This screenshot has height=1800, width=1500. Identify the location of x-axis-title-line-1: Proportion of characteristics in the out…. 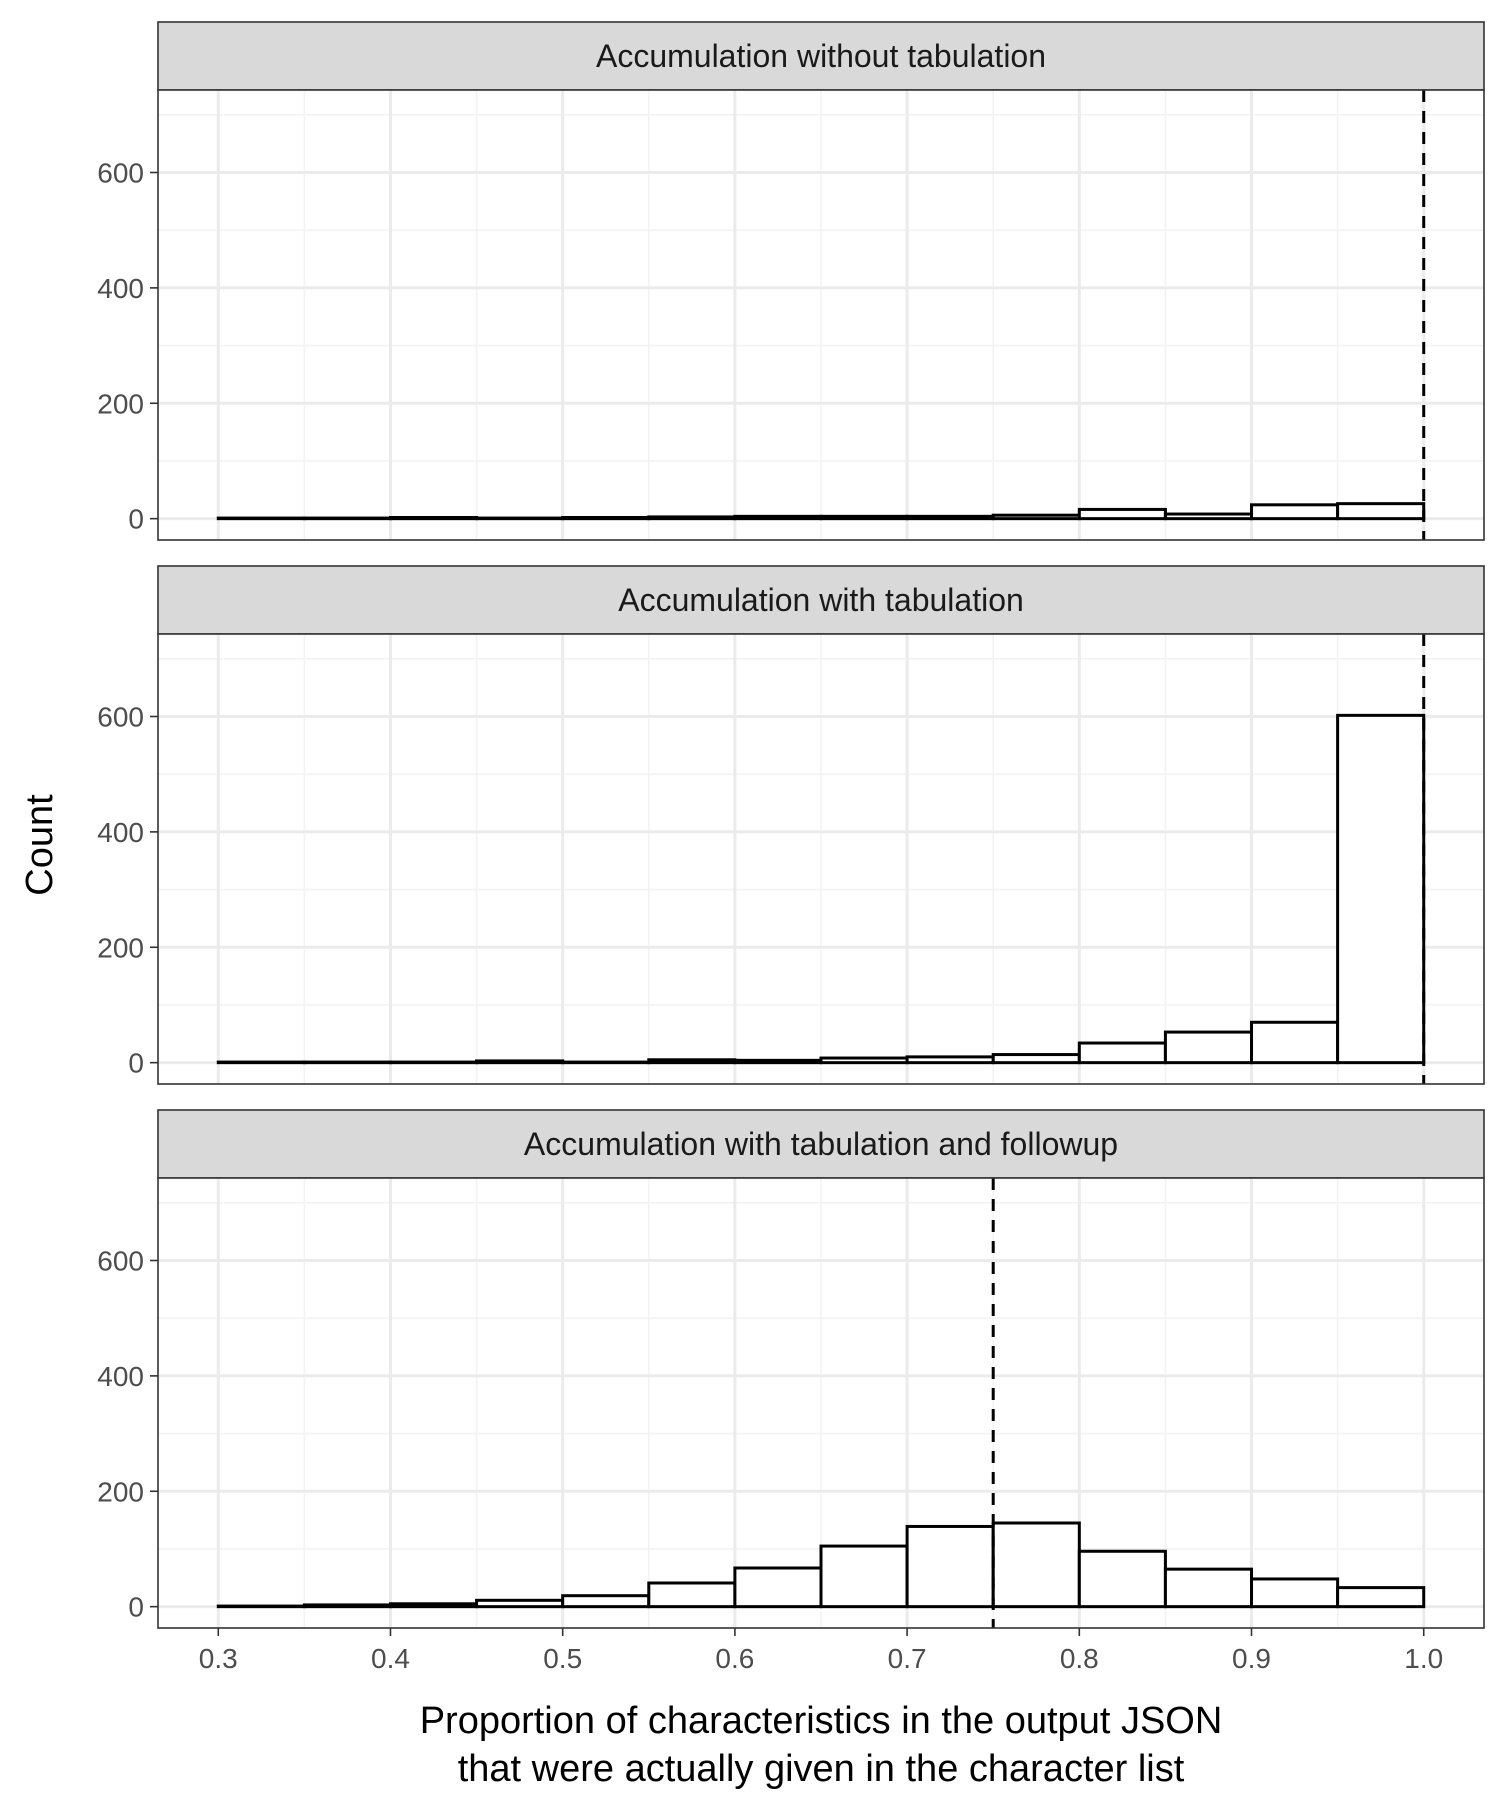
(821, 1721).